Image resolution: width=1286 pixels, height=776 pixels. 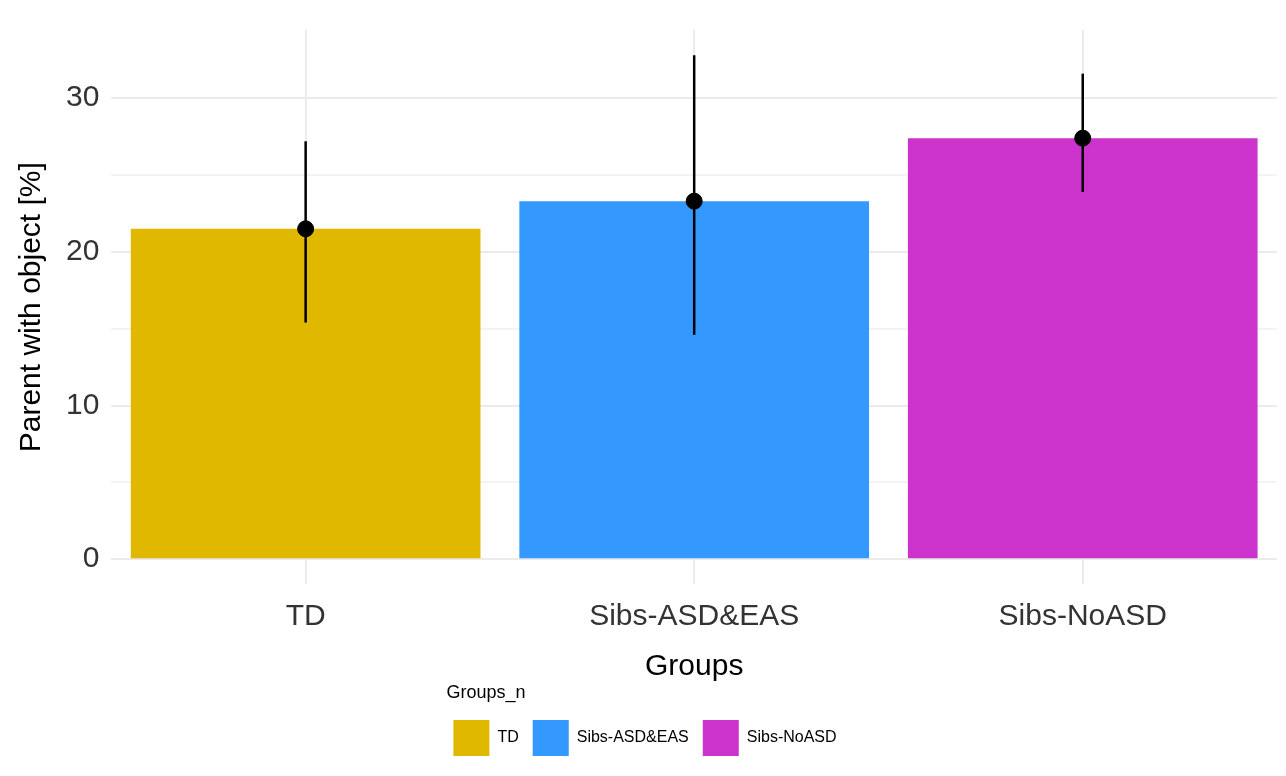 I want to click on legend-label: Sibs-NoASD, so click(x=791, y=737).